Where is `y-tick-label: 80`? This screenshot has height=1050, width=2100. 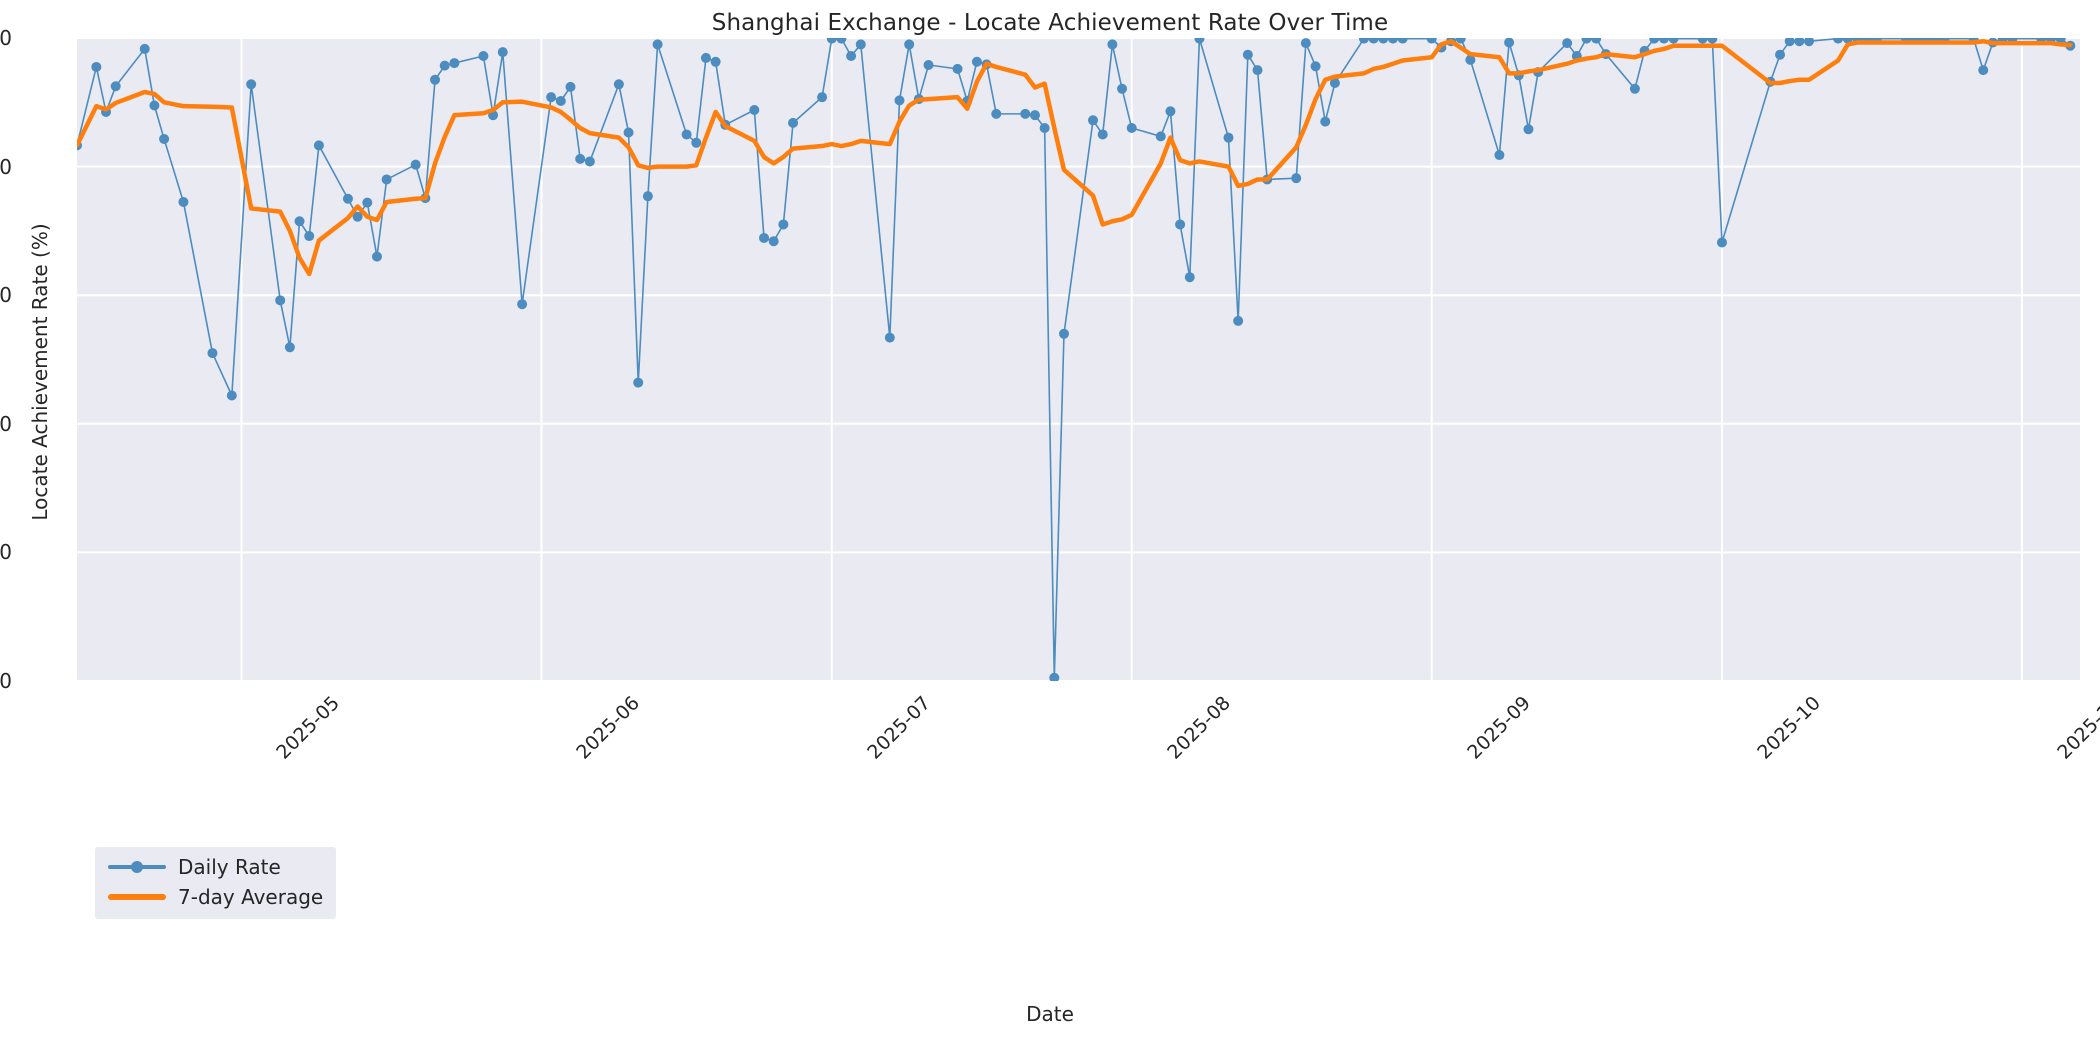 y-tick-label: 80 is located at coordinates (6, 166).